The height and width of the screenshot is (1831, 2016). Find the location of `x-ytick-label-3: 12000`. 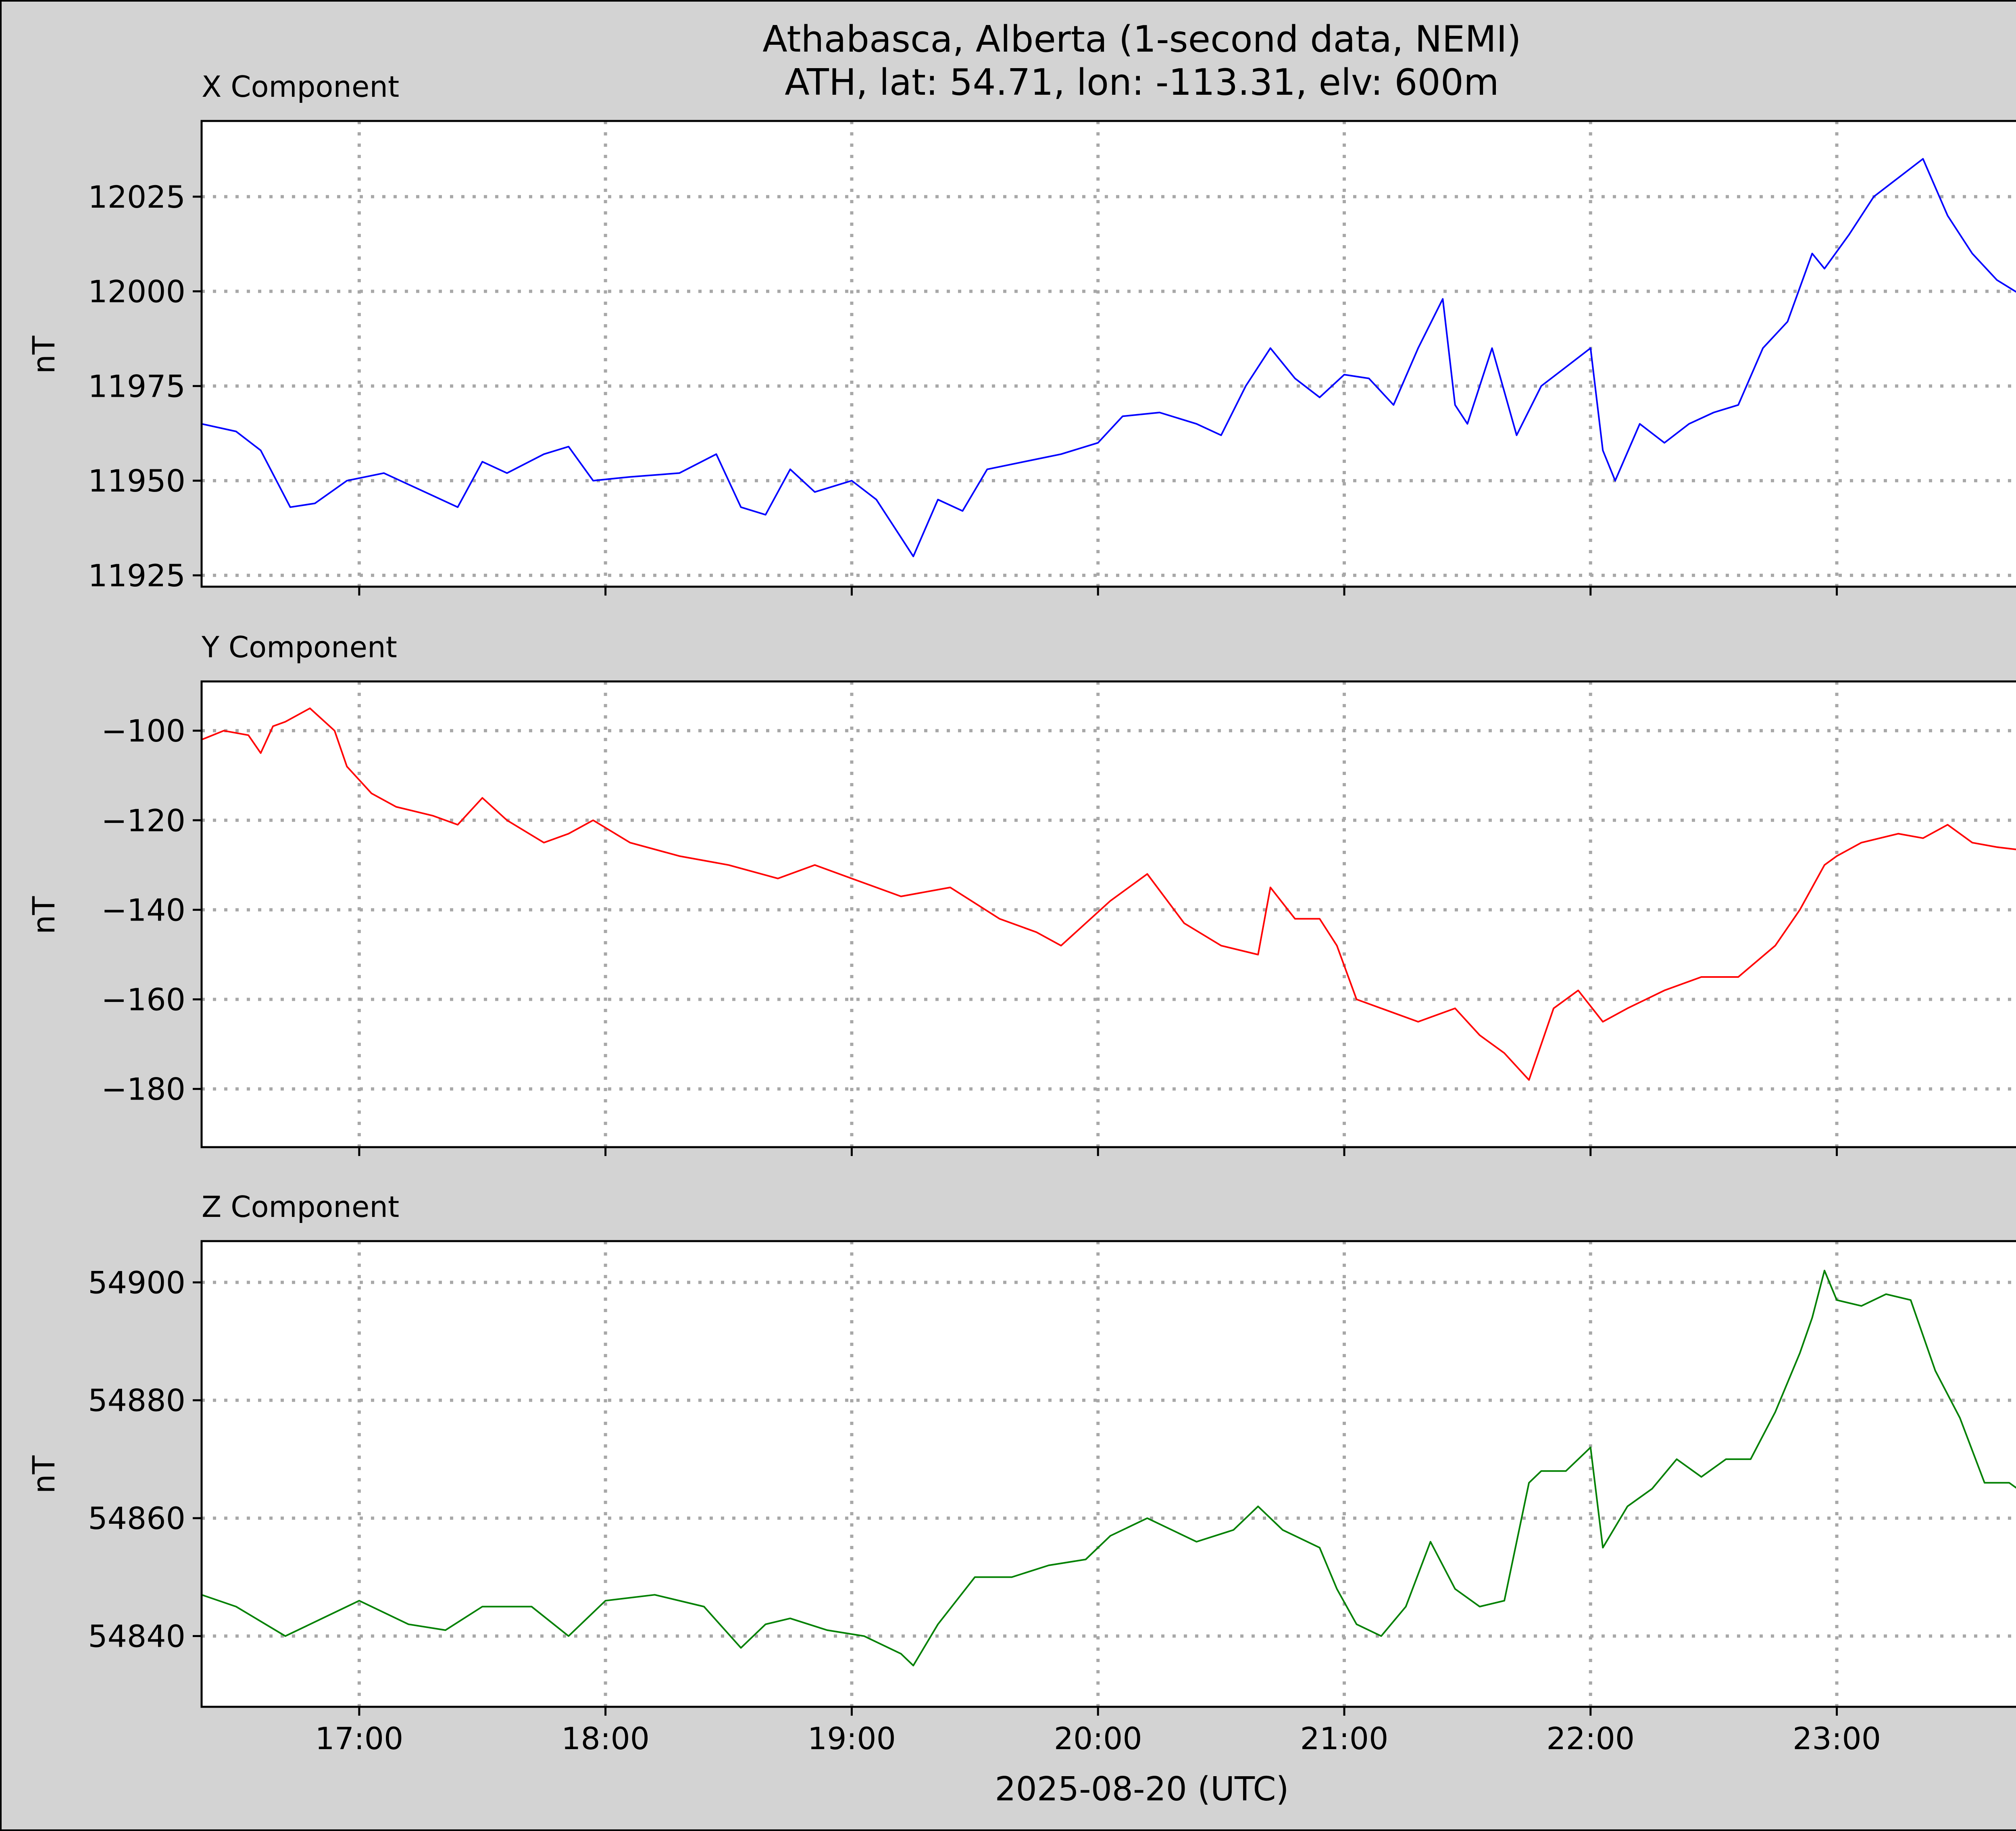

x-ytick-label-3: 12000 is located at coordinates (136, 292).